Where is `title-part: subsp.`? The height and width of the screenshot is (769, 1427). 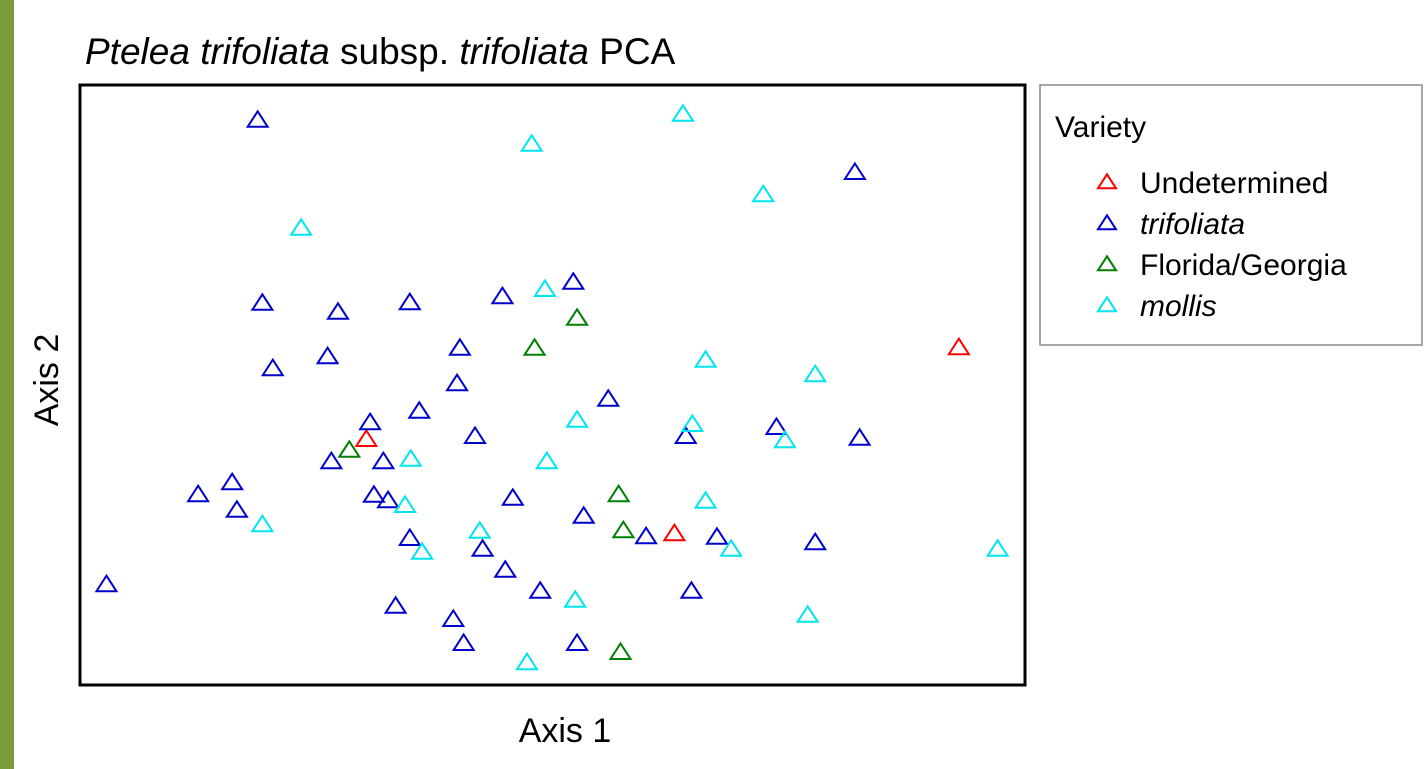
title-part: subsp. is located at coordinates (395, 51).